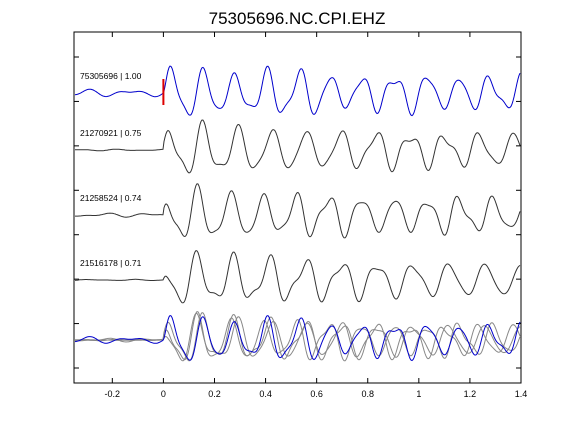  I want to click on trace-label: 21258524 | 0.74, so click(111, 198).